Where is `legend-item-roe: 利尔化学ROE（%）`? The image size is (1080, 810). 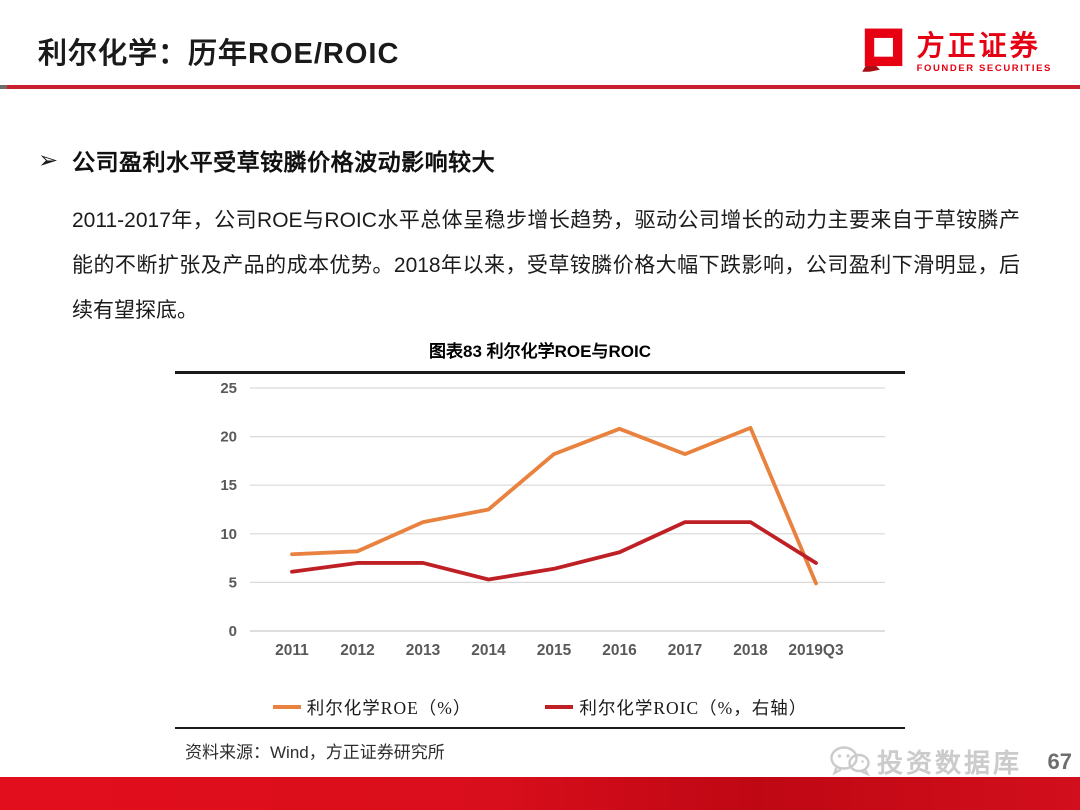
legend-item-roe: 利尔化学ROE（%） is located at coordinates (372, 707).